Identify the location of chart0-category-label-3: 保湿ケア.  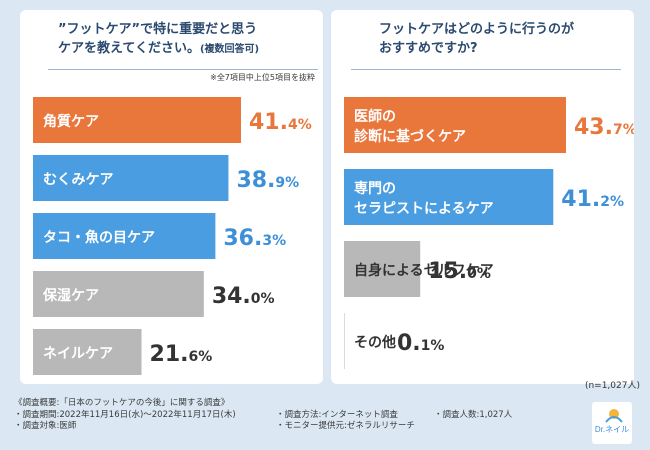
(70, 295).